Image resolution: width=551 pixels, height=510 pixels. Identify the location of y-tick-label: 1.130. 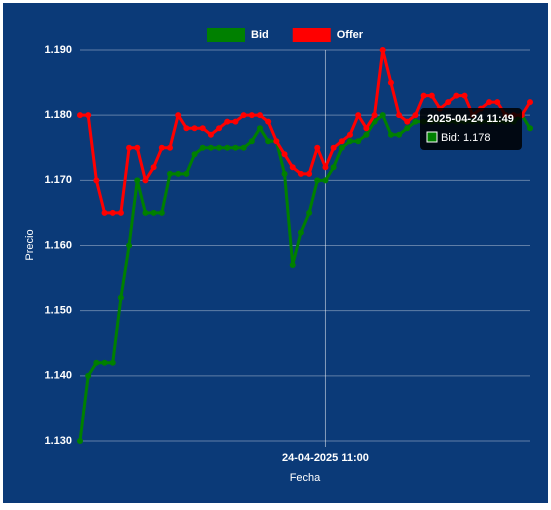
(58, 441).